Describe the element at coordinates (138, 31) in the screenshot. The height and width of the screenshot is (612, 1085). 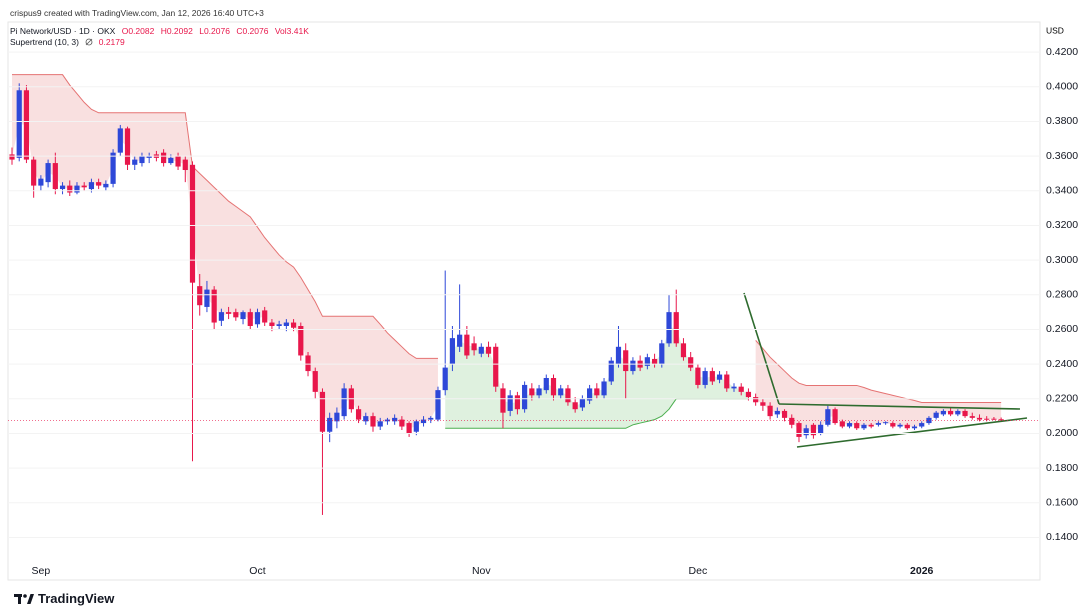
I see `ohlc-open: O0.2082` at that location.